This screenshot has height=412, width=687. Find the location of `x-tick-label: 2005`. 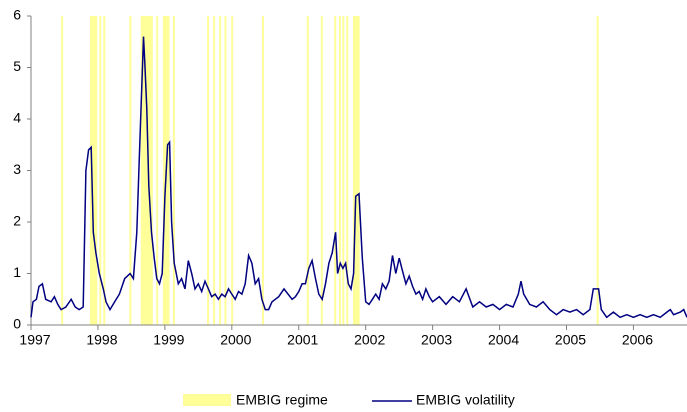

x-tick-label: 2005 is located at coordinates (570, 340).